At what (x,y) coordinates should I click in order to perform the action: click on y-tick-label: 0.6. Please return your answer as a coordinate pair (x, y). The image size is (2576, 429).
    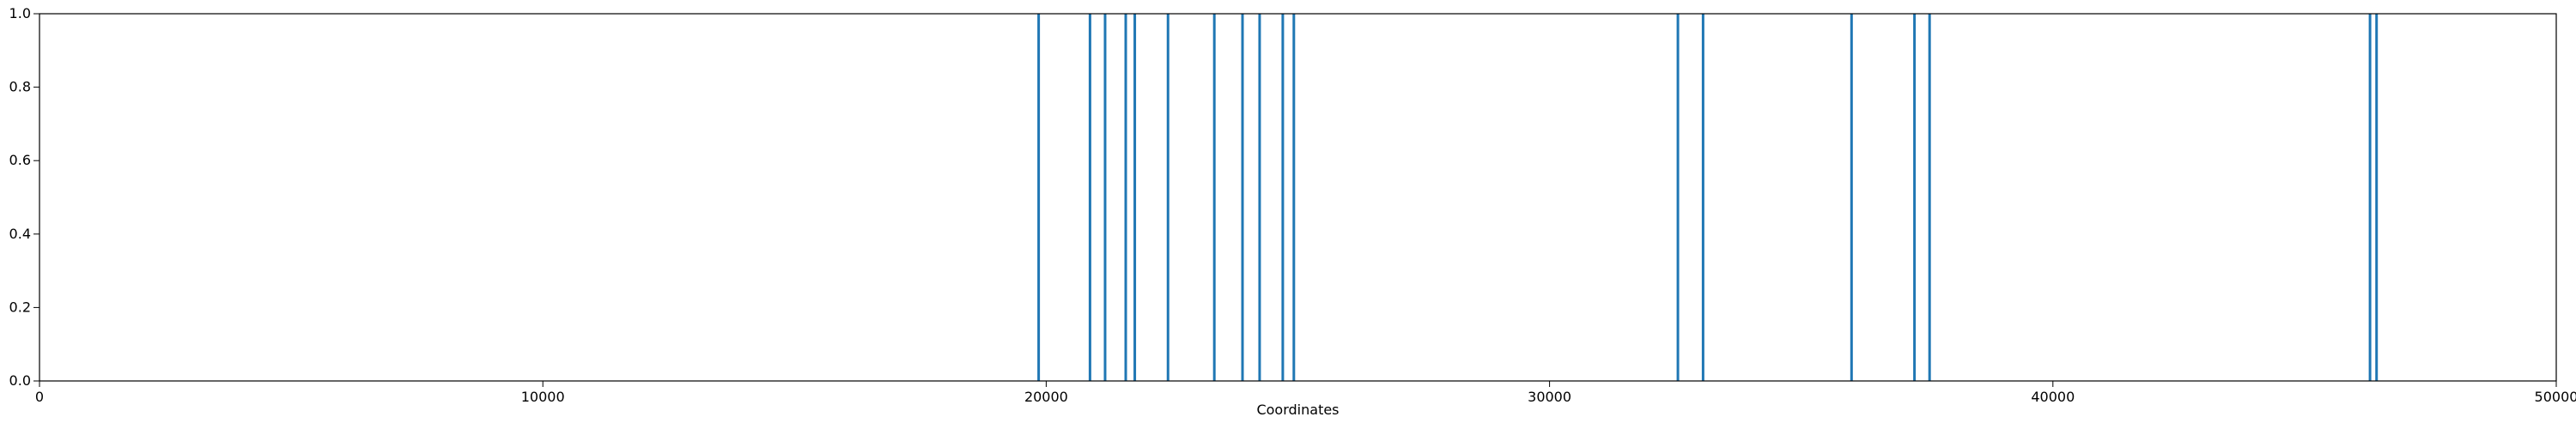
    Looking at the image, I should click on (20, 160).